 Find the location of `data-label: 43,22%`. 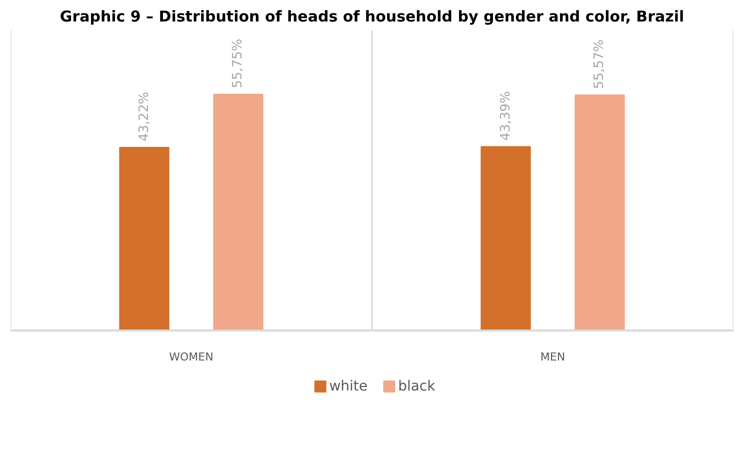

data-label: 43,22% is located at coordinates (144, 117).